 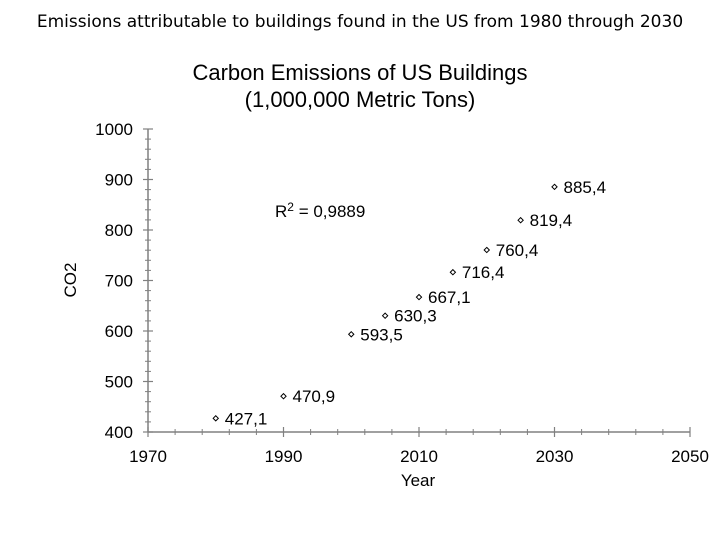 I want to click on x-tick-label: 1970, so click(x=148, y=456).